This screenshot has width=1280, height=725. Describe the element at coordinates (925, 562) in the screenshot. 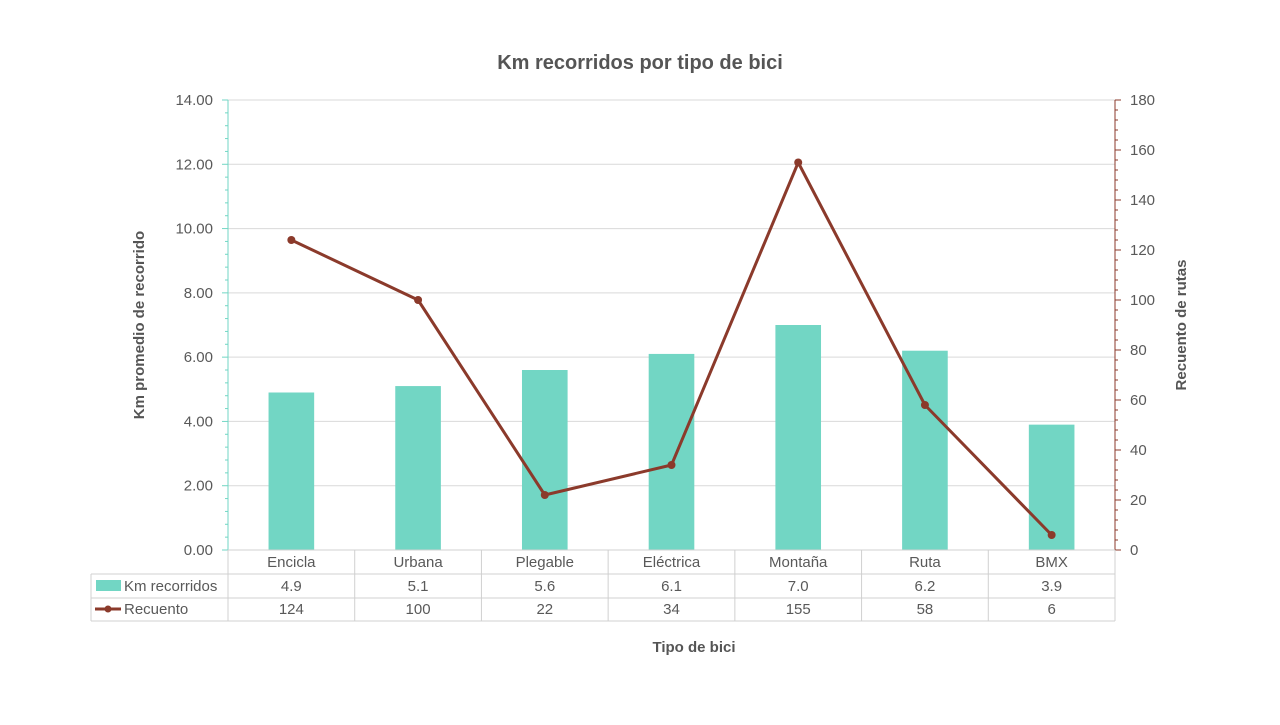

I see `x-tick-label: Ruta` at that location.